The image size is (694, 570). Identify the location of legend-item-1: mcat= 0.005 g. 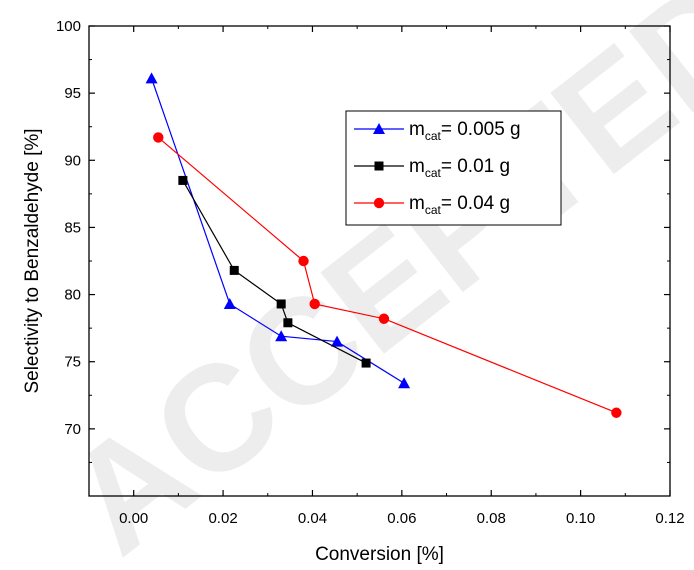
(437, 131).